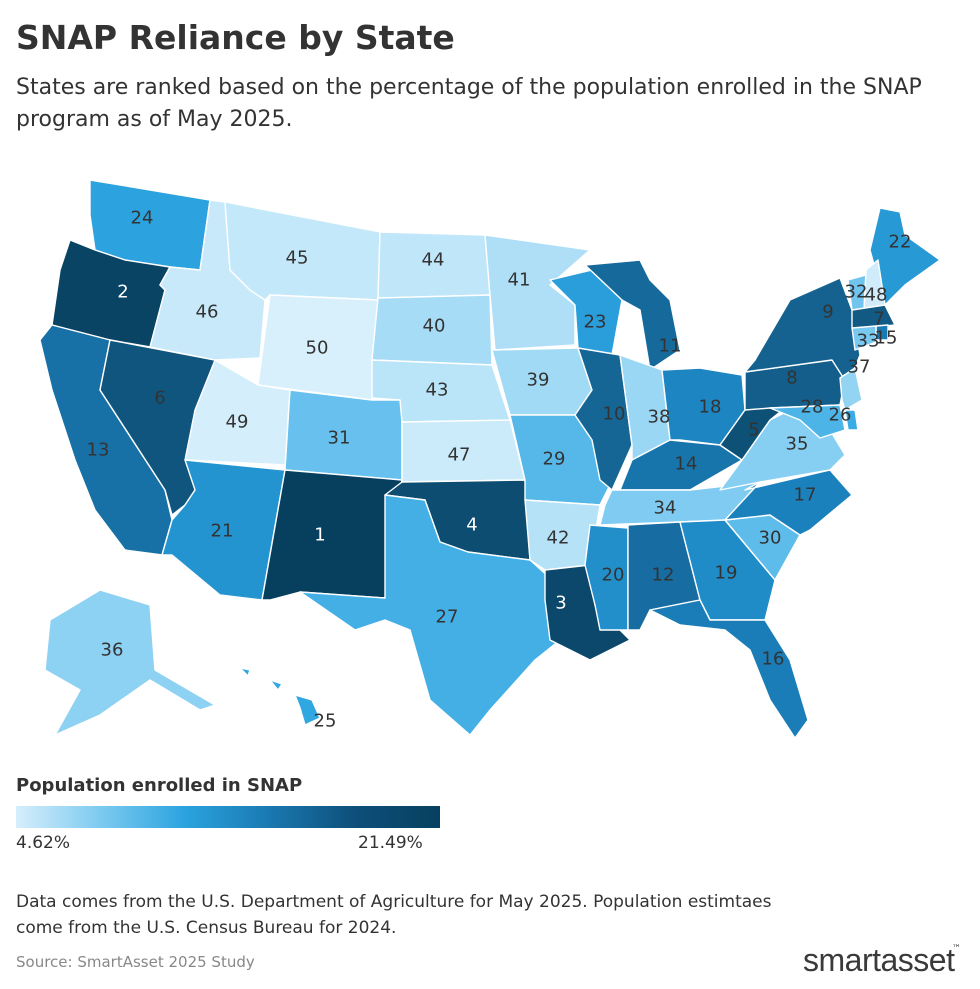 The image size is (980, 989). I want to click on state-mn, so click(537, 292).